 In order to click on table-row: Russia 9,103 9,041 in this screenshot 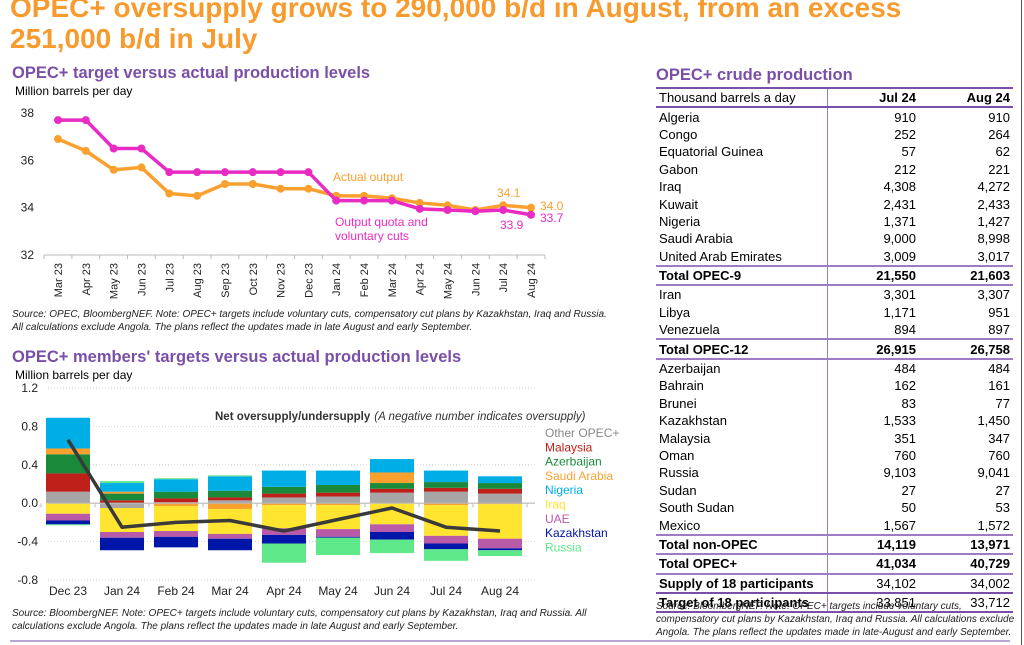, I will do `click(834, 473)`.